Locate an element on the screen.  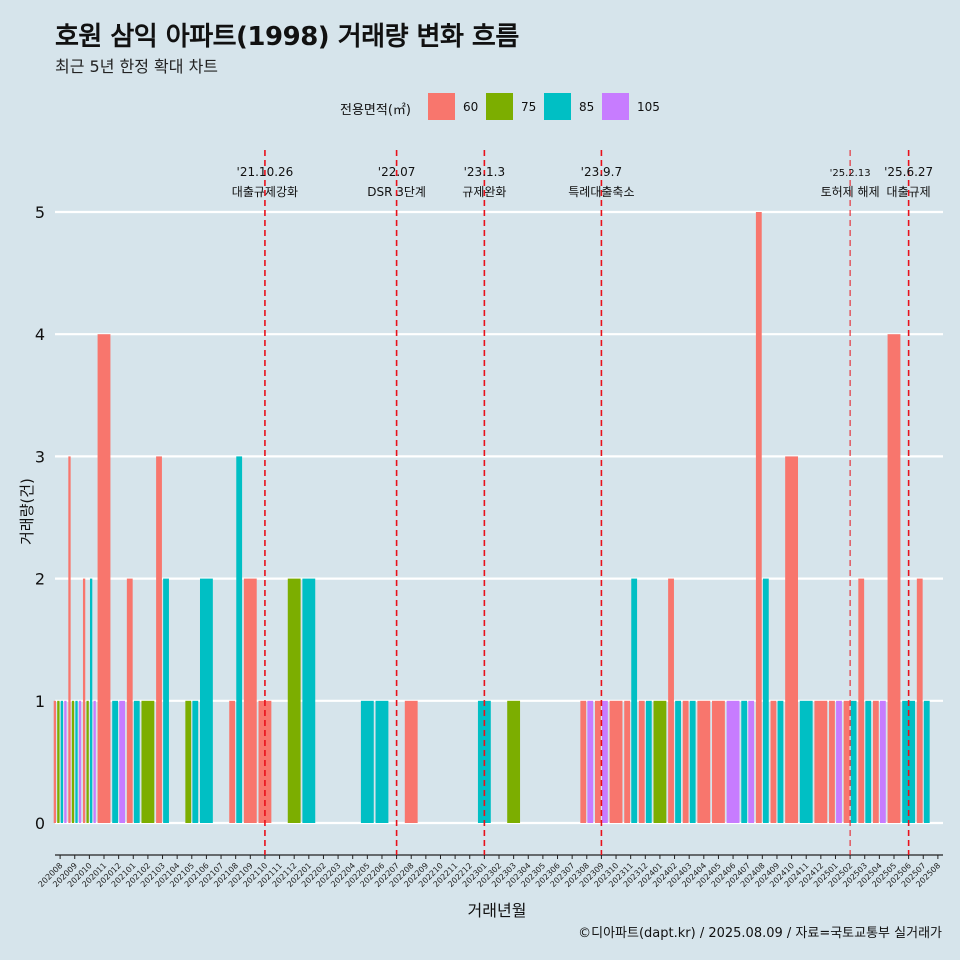
event-label: 대출규제 is located at coordinates (909, 192).